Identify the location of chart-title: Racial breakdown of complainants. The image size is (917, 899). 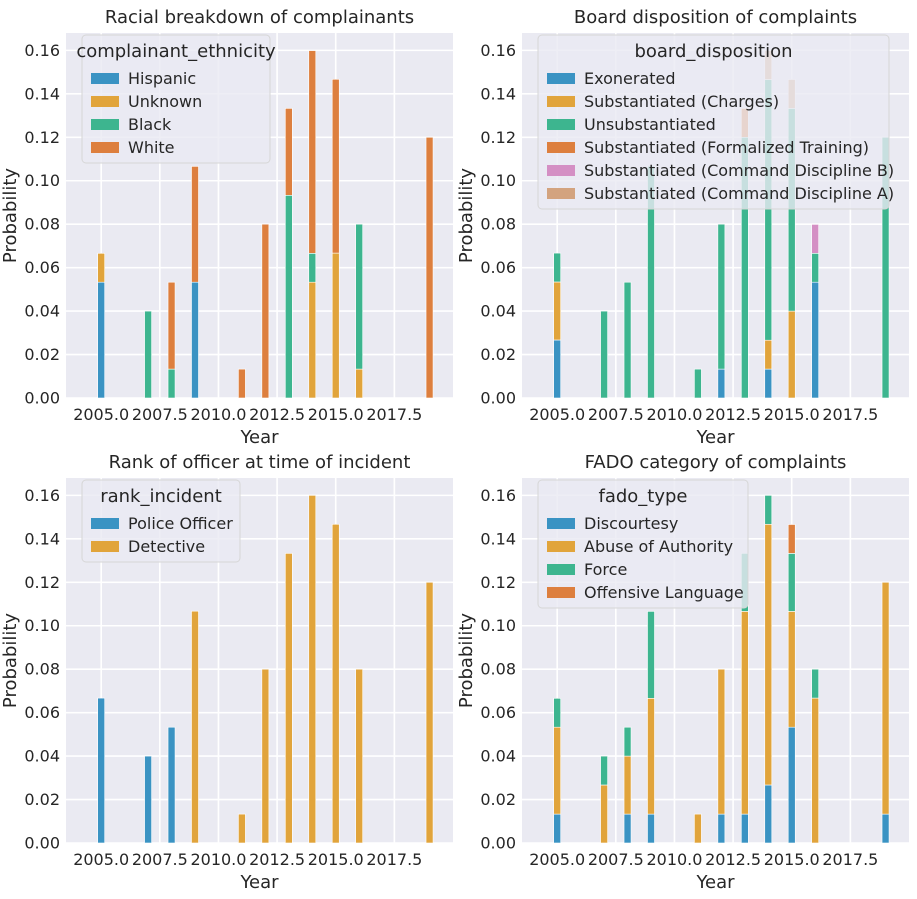
(259, 17).